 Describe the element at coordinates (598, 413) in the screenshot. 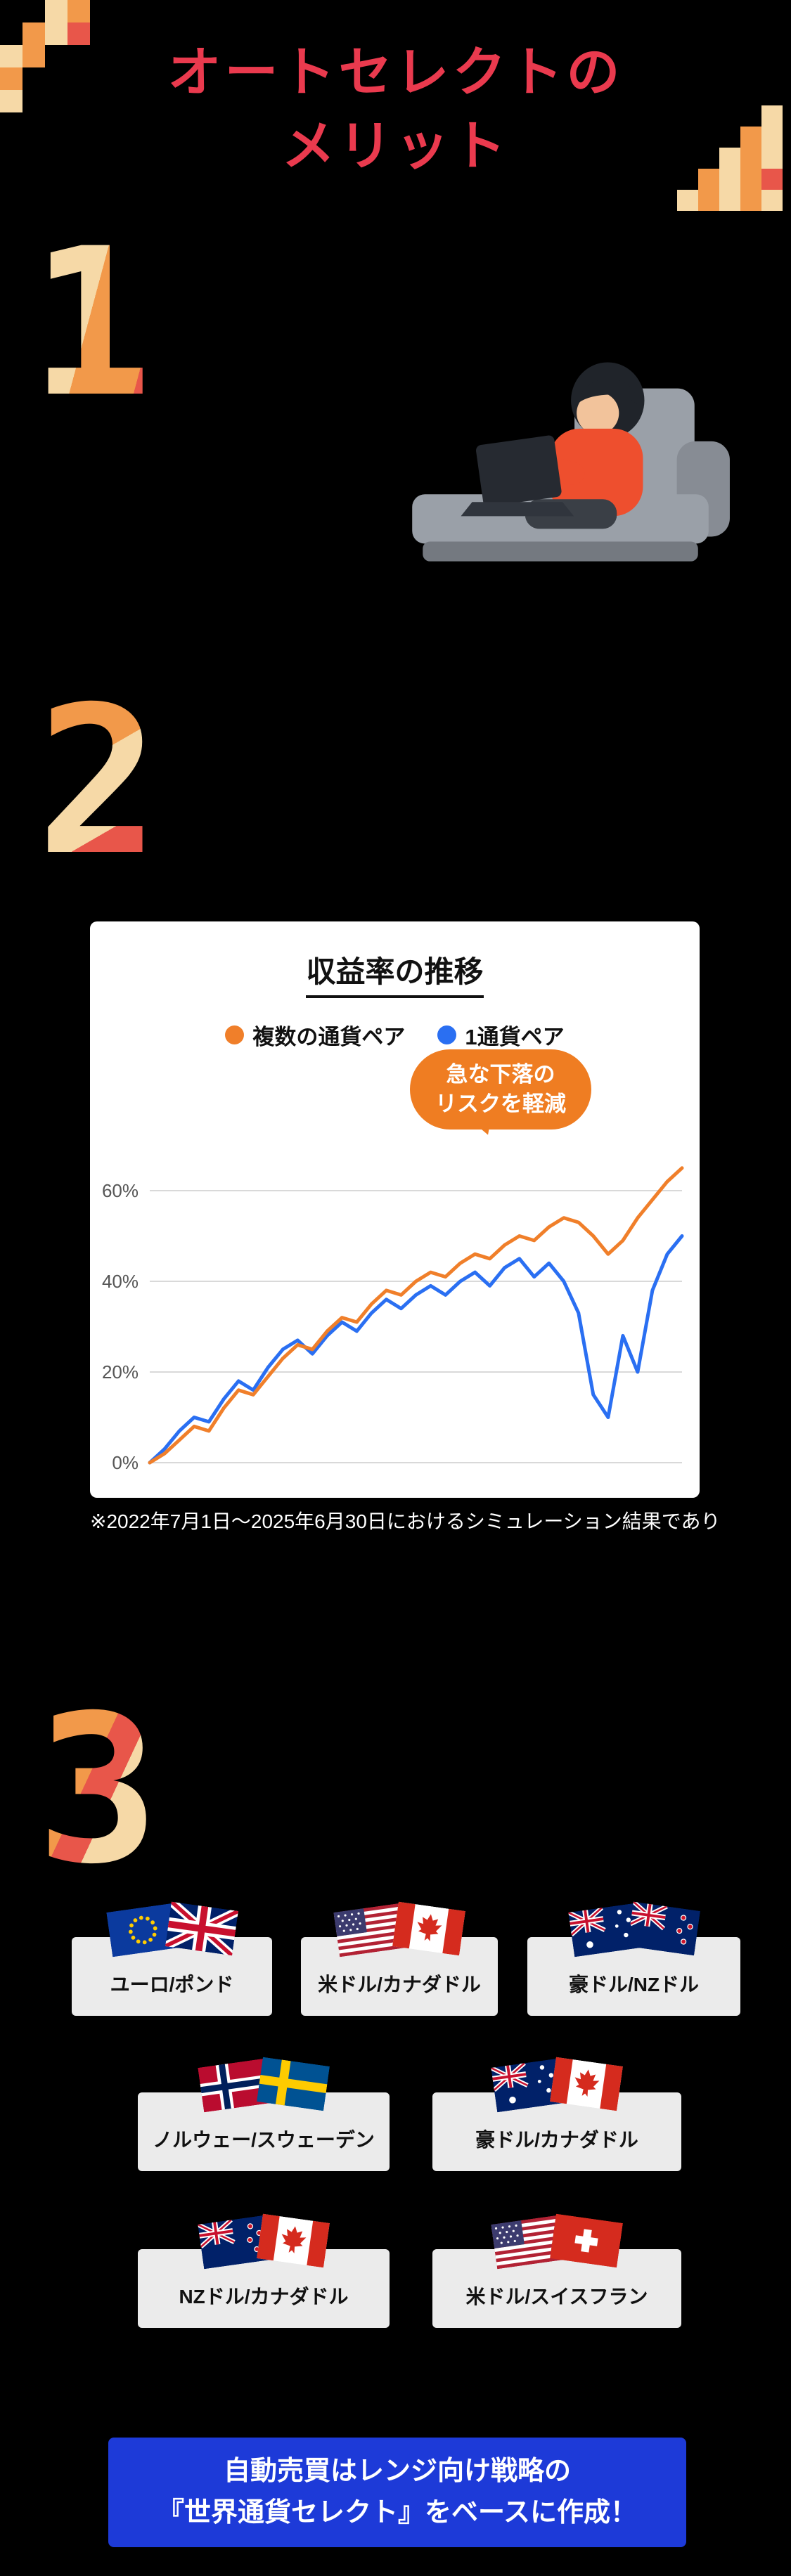

I see `person-face` at that location.